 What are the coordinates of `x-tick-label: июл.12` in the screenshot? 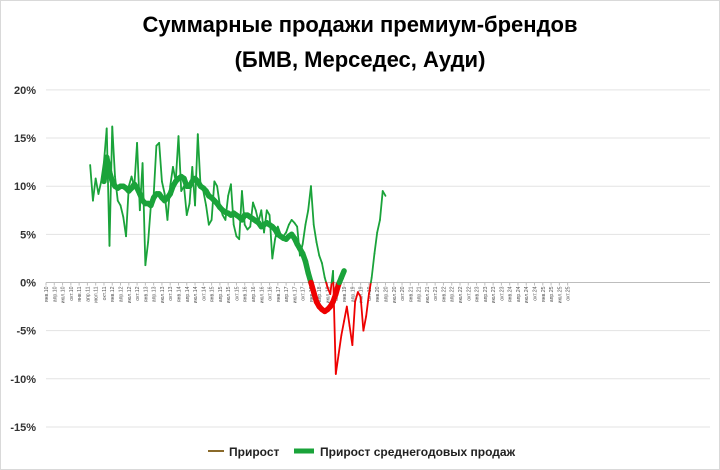 It's located at (130, 294).